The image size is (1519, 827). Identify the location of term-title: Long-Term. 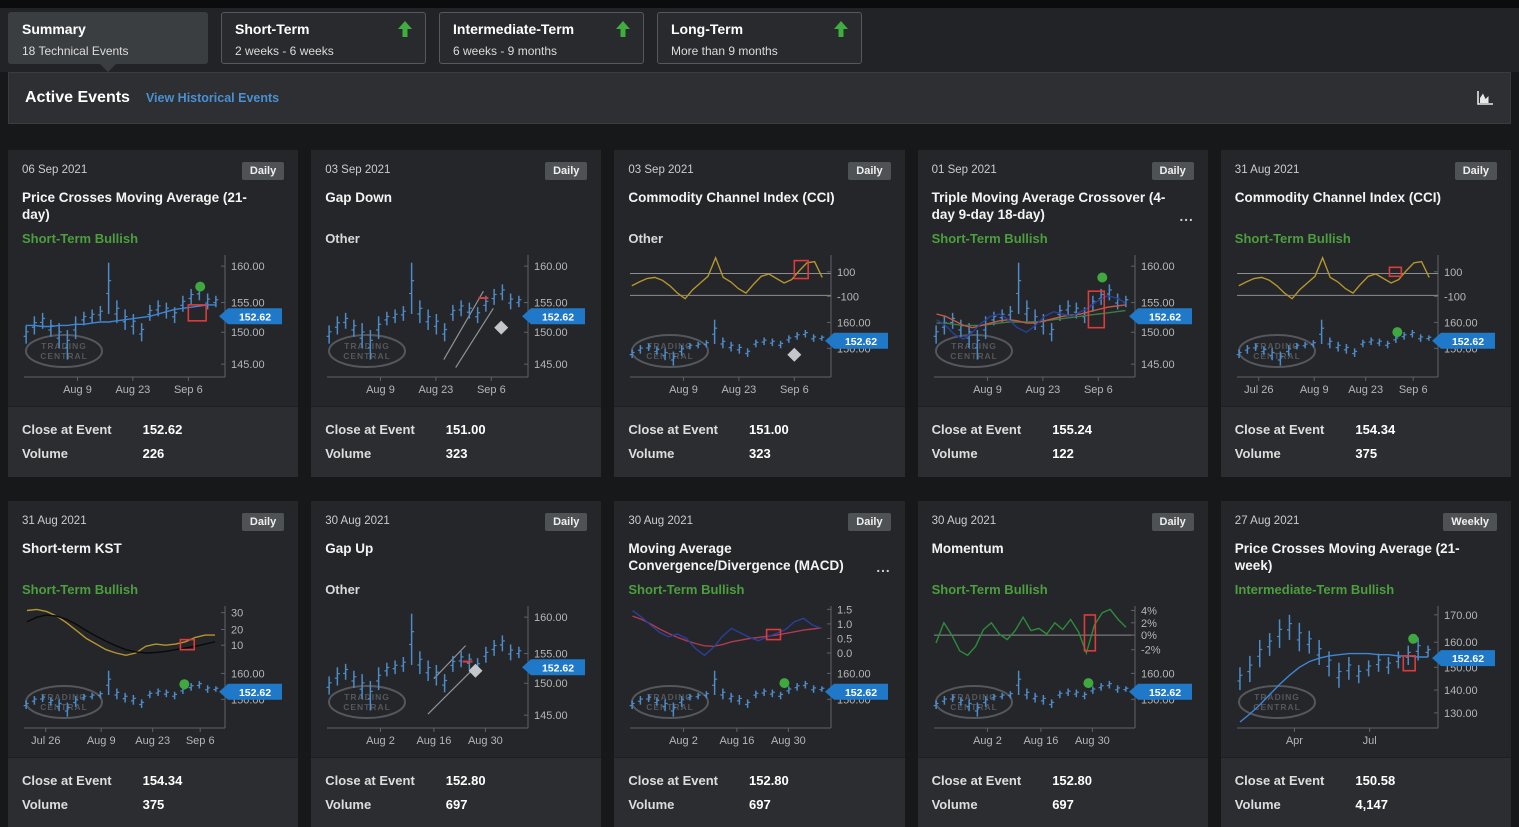
(707, 29).